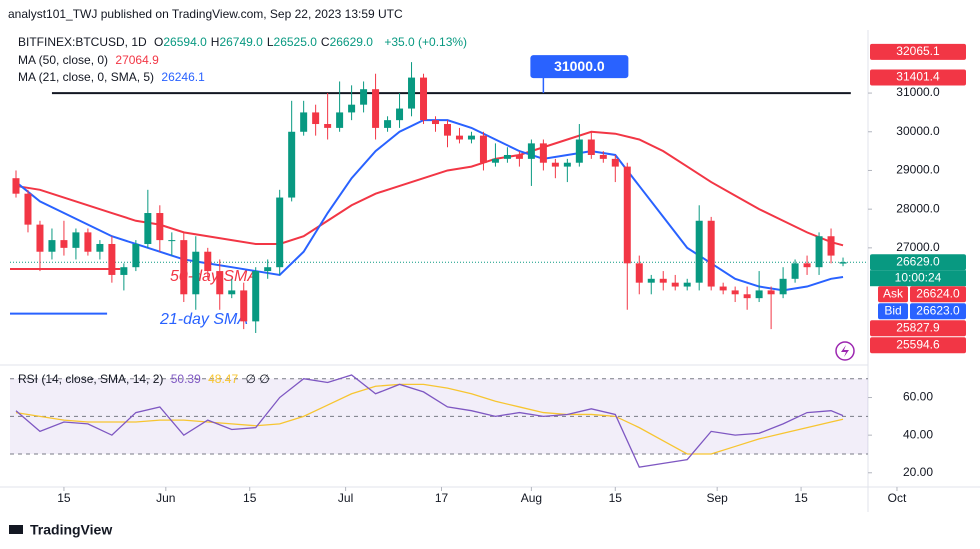 Image resolution: width=980 pixels, height=549 pixels. What do you see at coordinates (185, 42) in the screenshot?
I see `ohlc-value: 26594.0` at bounding box center [185, 42].